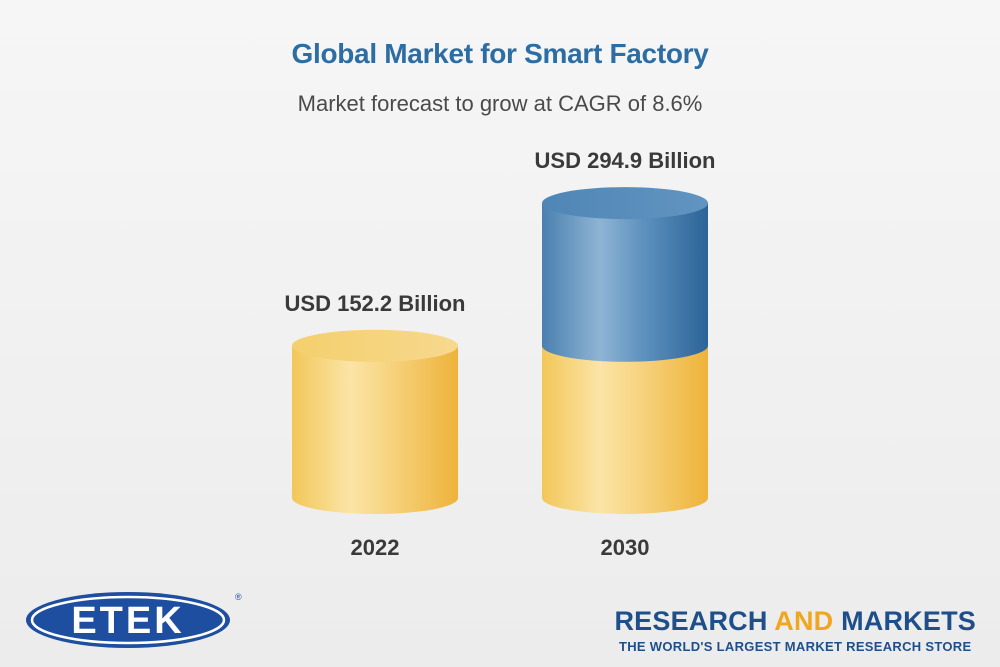 Image resolution: width=1000 pixels, height=667 pixels. I want to click on rm-wordmark: RESEARCH AND MARKETS, so click(795, 621).